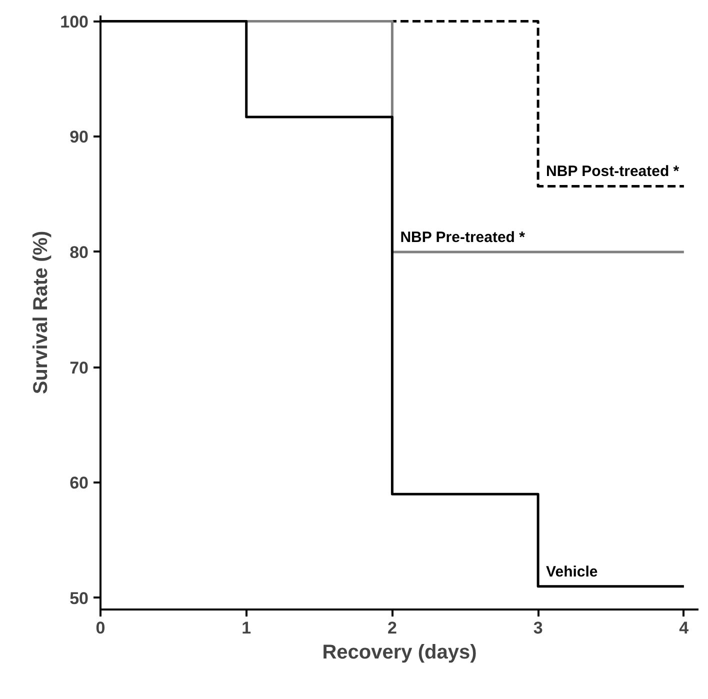 The height and width of the screenshot is (699, 708). I want to click on x-tick-label: 0, so click(101, 628).